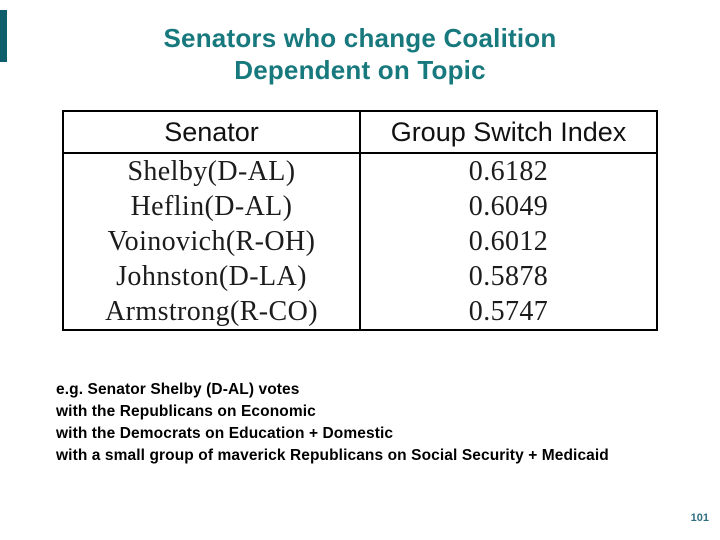 The image size is (720, 540). I want to click on column-header-group-switch-index: Group Switch Index, so click(508, 132).